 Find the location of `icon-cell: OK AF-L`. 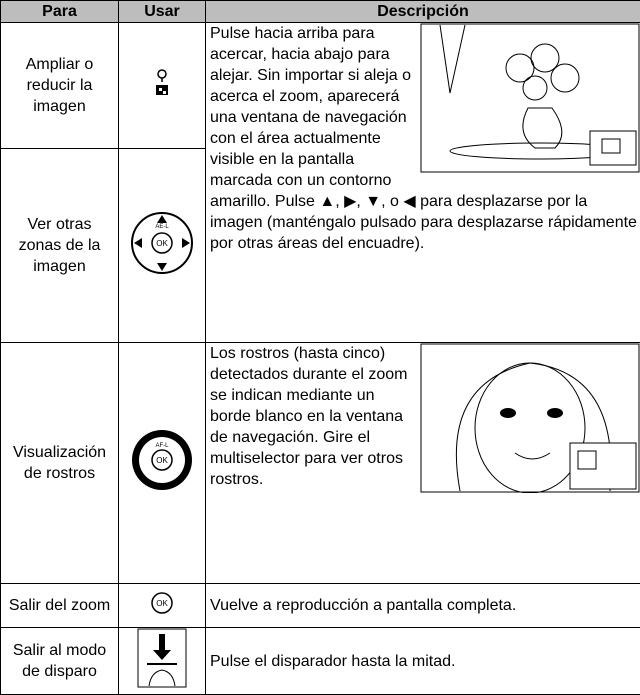

icon-cell: OK AF-L is located at coordinates (162, 463).